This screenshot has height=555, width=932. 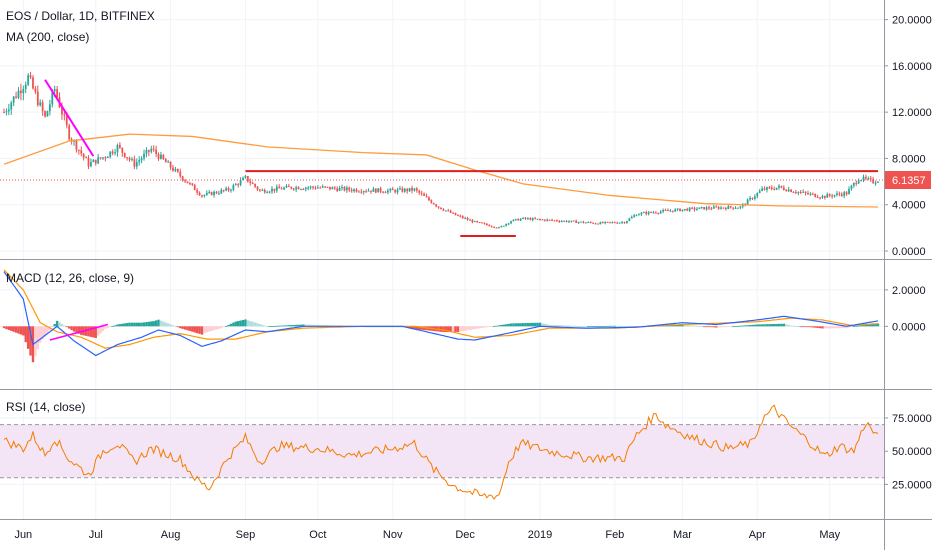 What do you see at coordinates (69, 118) in the screenshot?
I see `trend-line` at bounding box center [69, 118].